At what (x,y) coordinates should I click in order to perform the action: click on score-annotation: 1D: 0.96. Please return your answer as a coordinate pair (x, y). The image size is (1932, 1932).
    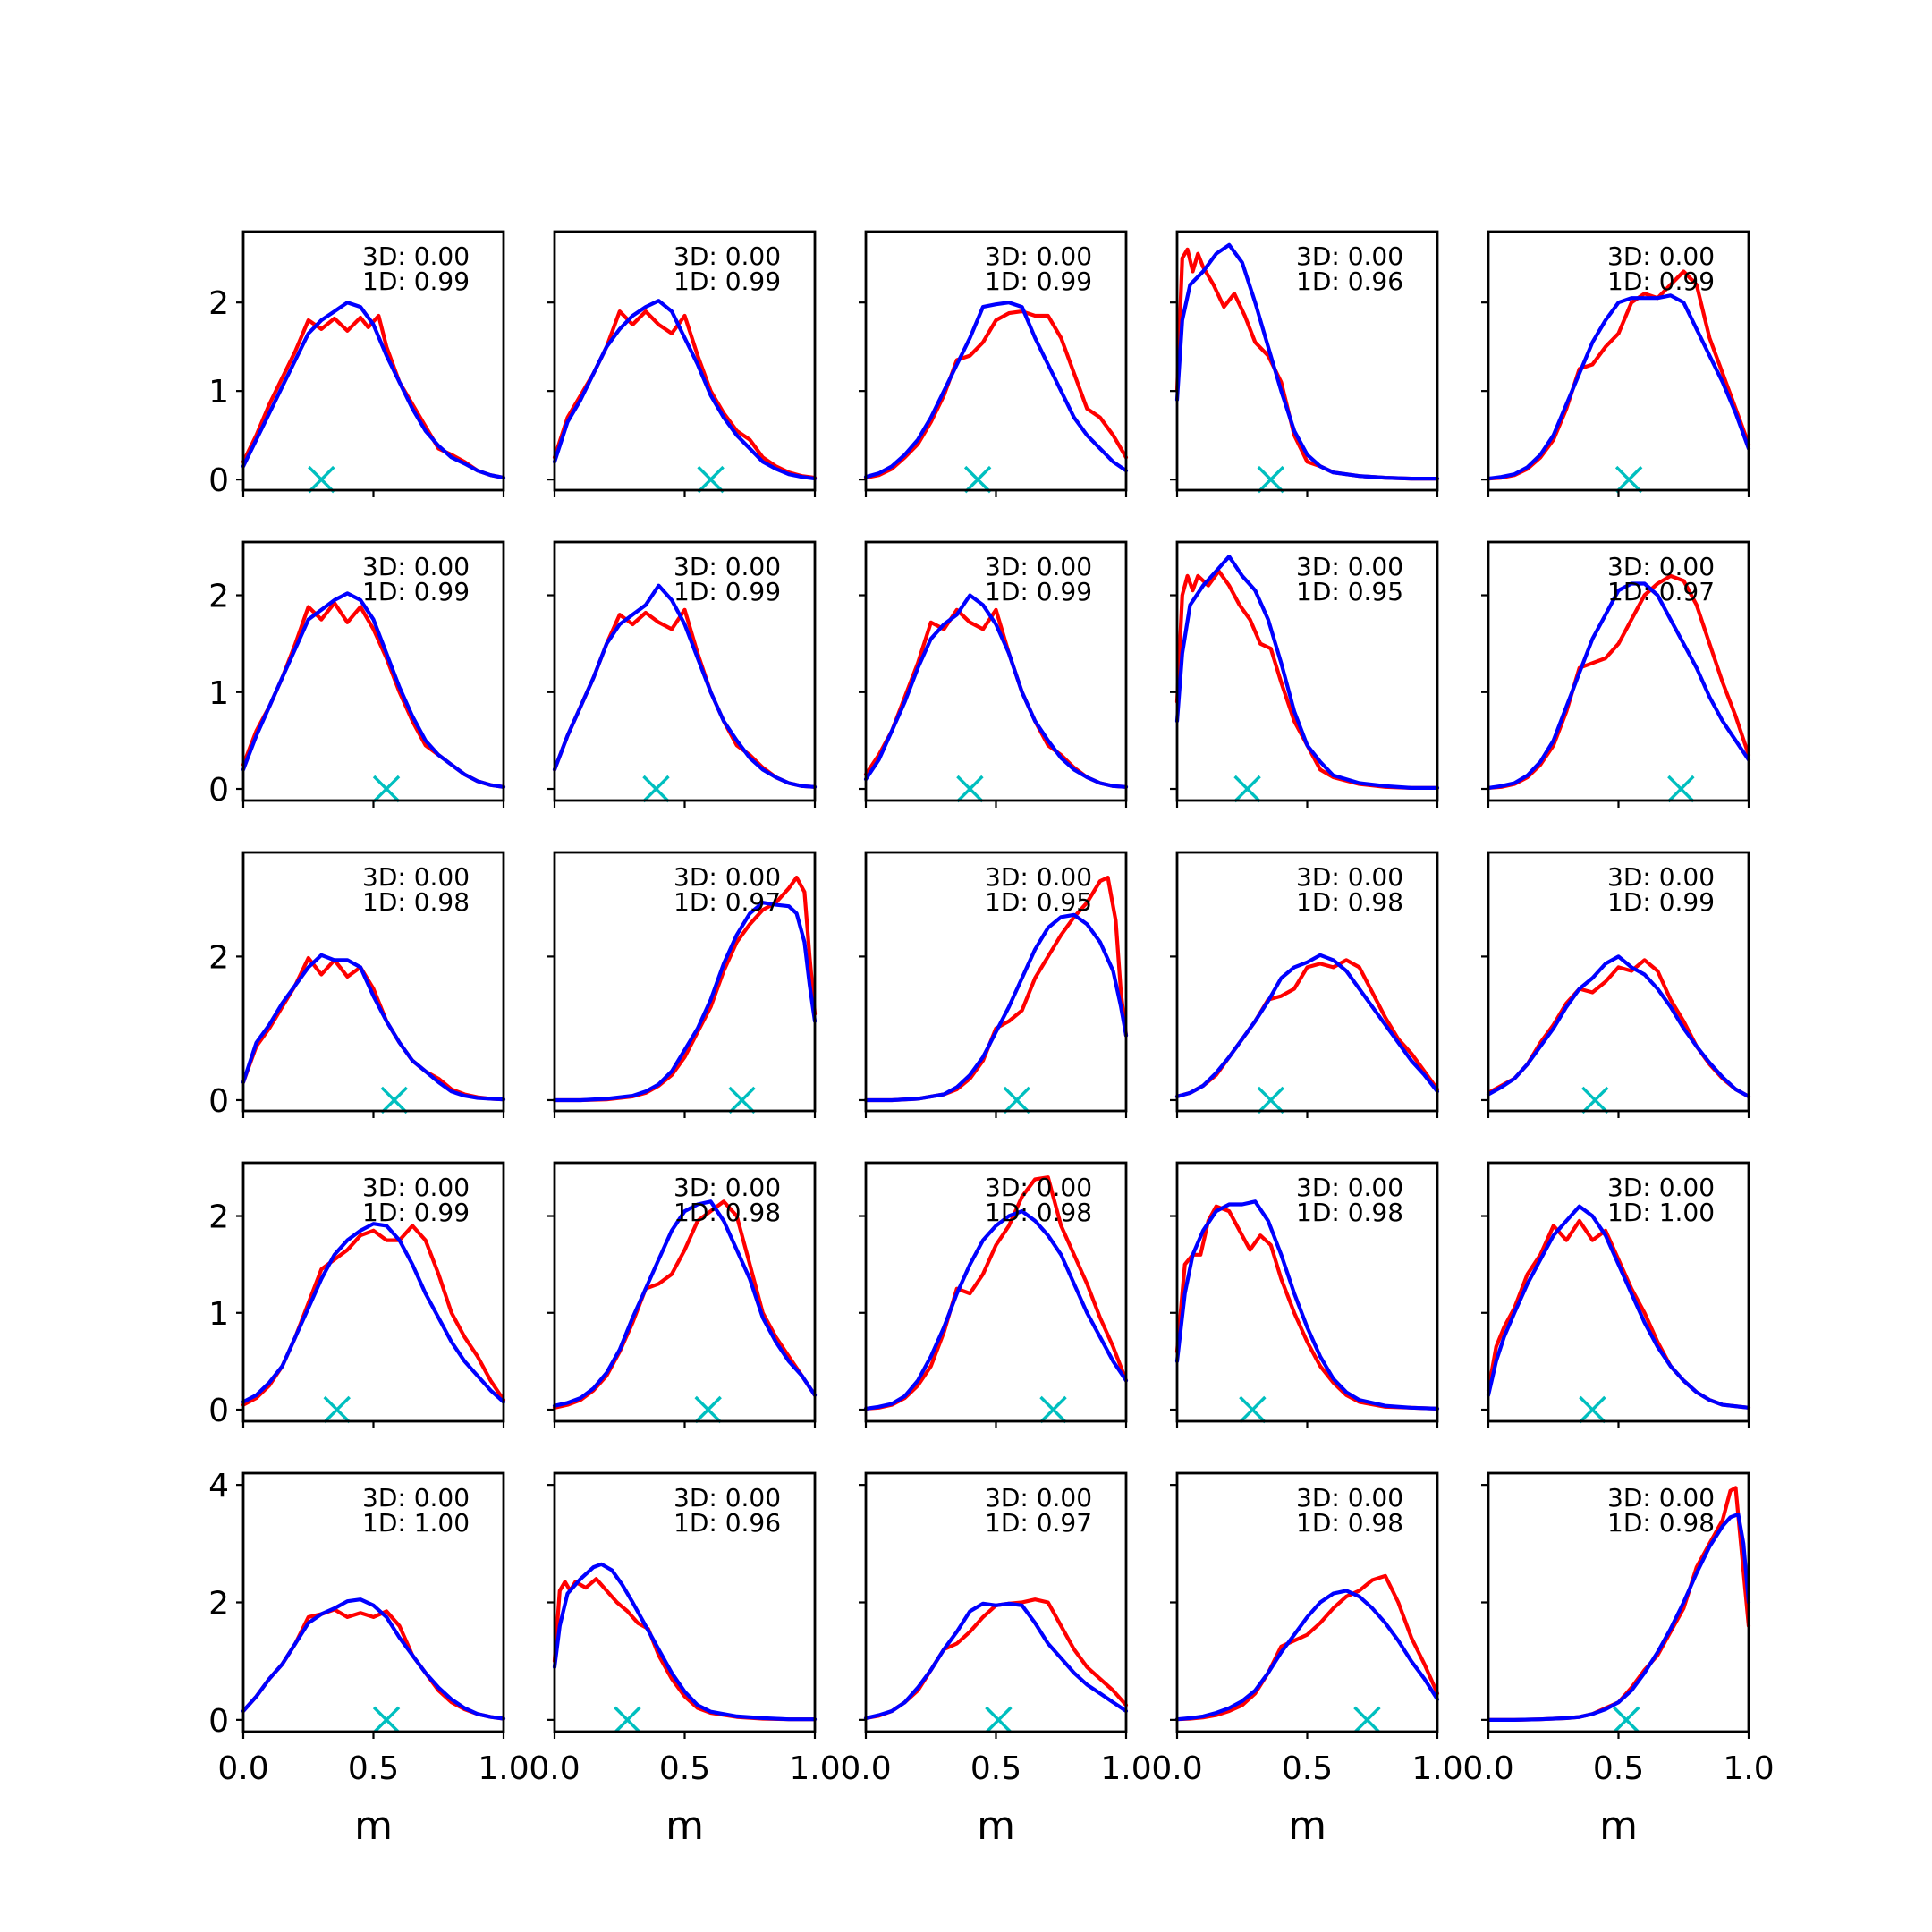
    Looking at the image, I should click on (1349, 281).